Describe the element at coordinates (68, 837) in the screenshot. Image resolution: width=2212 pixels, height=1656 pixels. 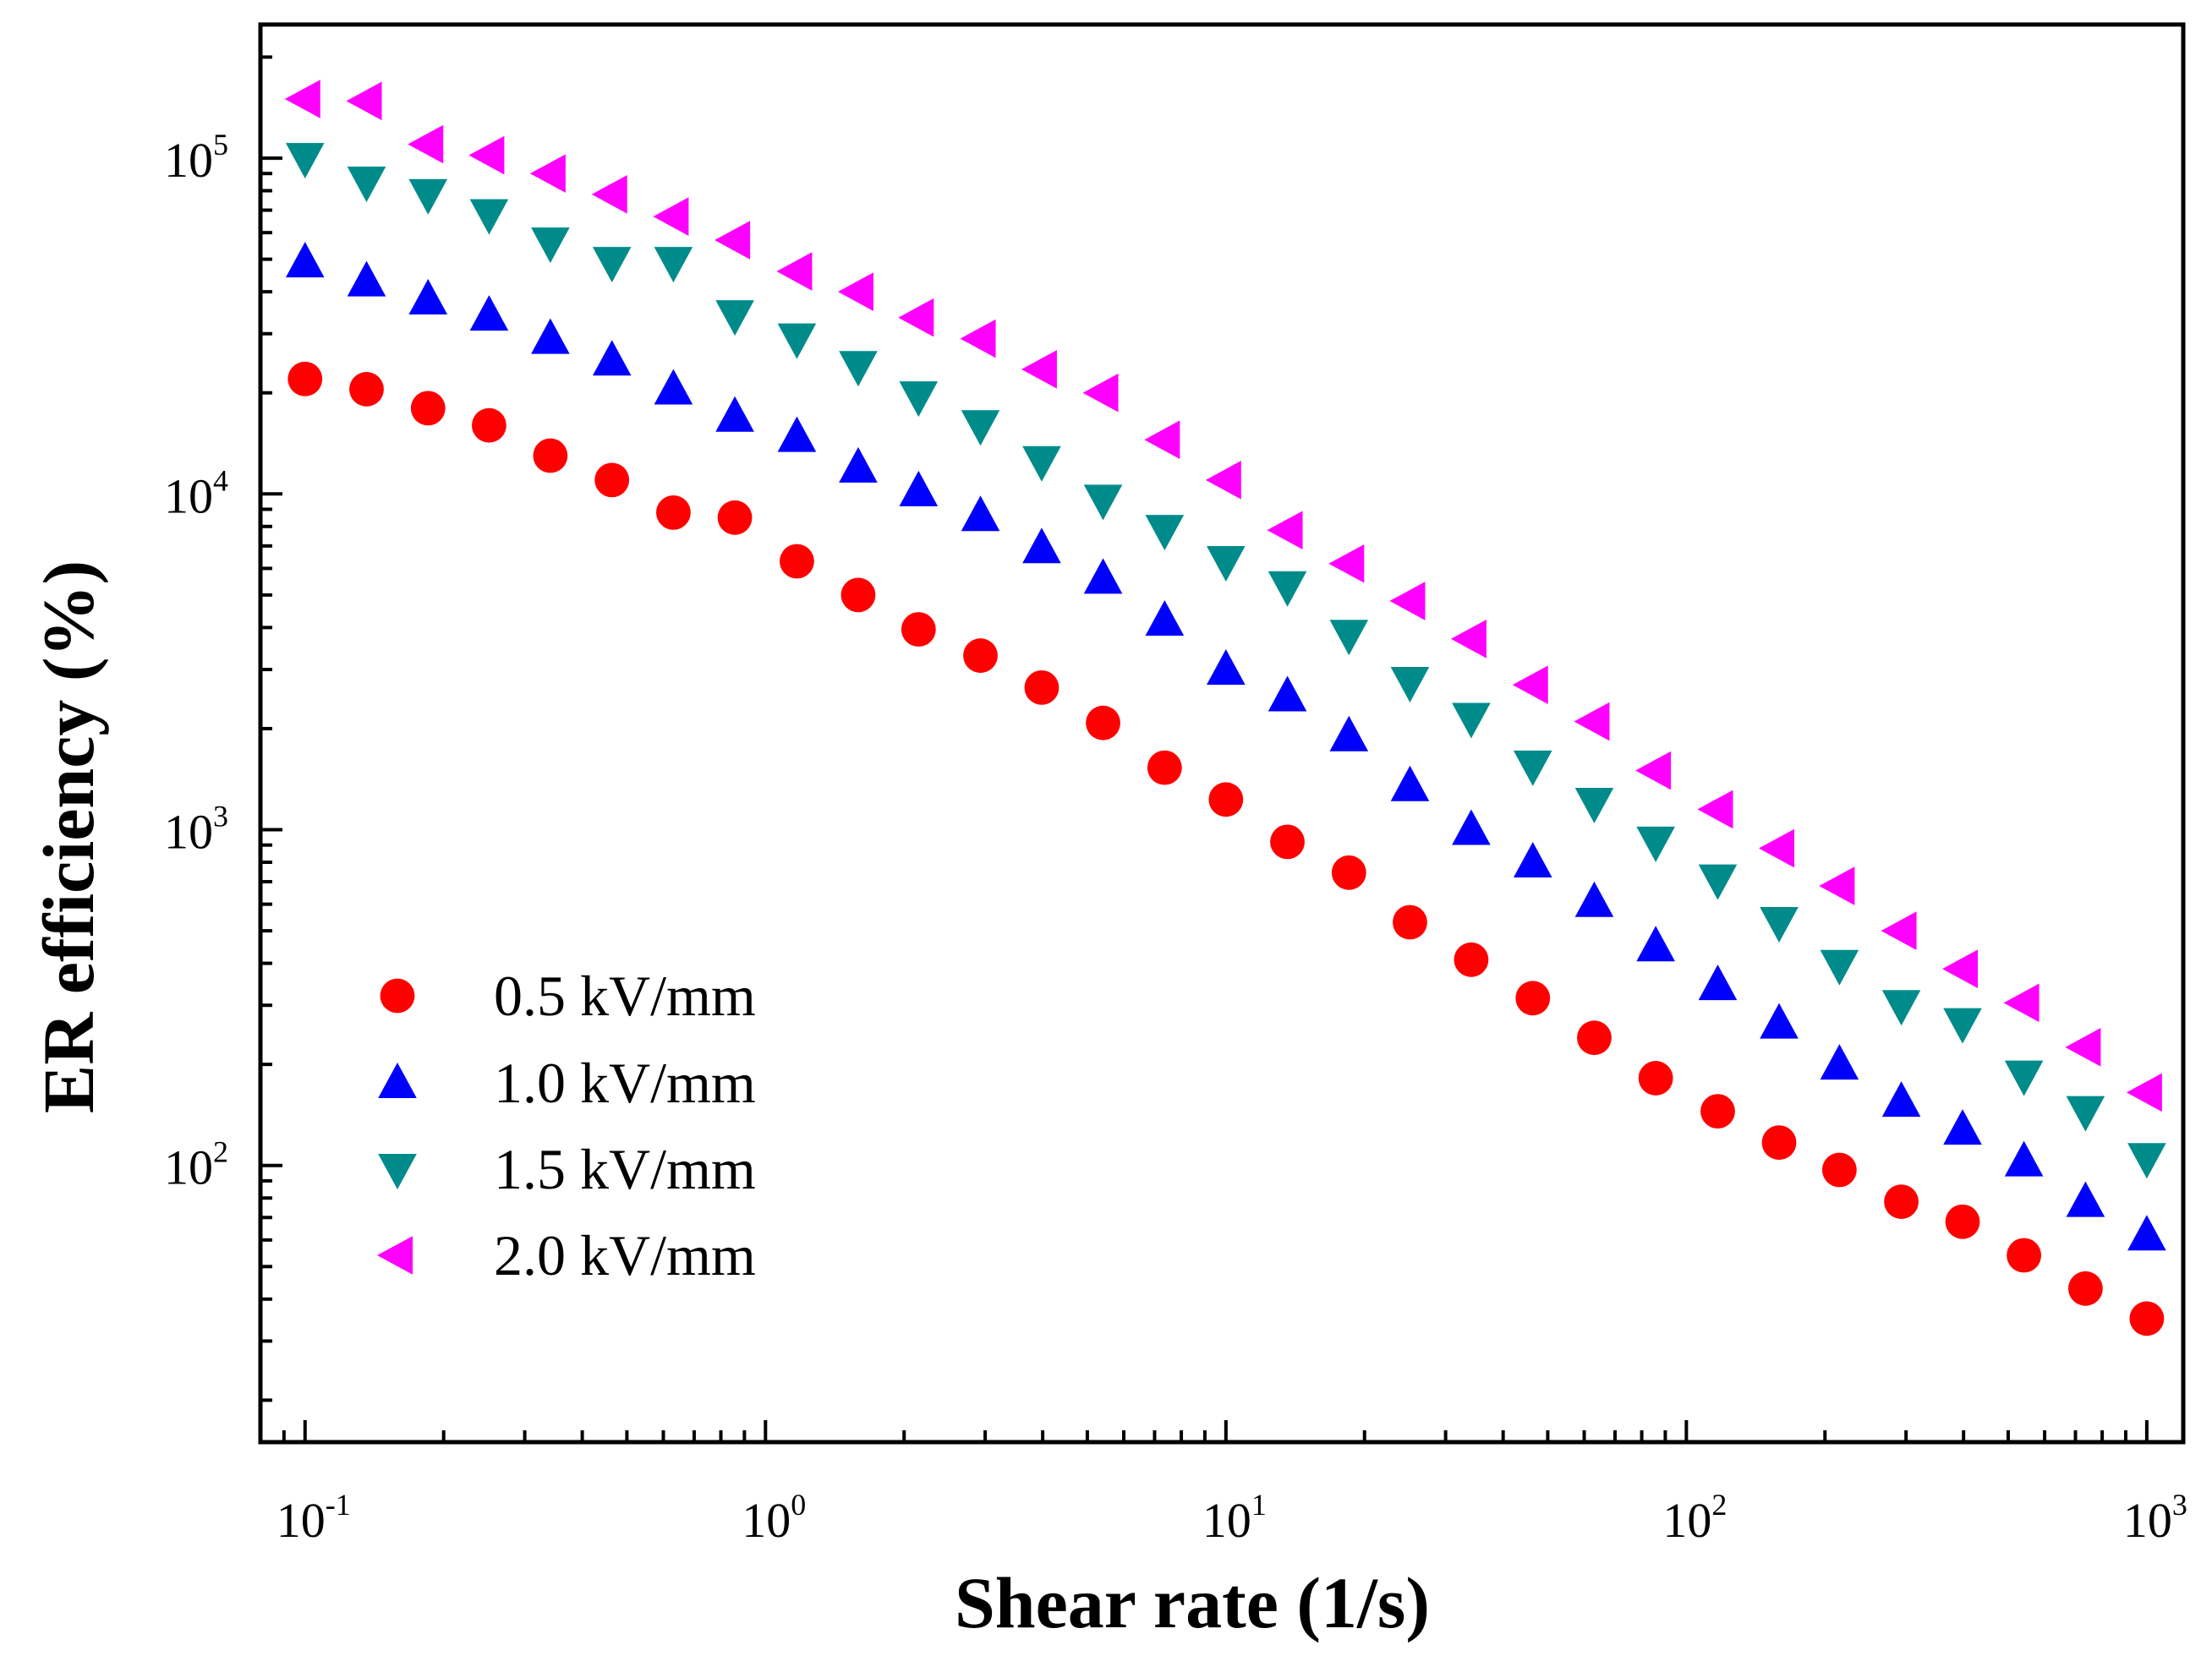
I see `y-axis-label: ER efficiency (%)` at that location.